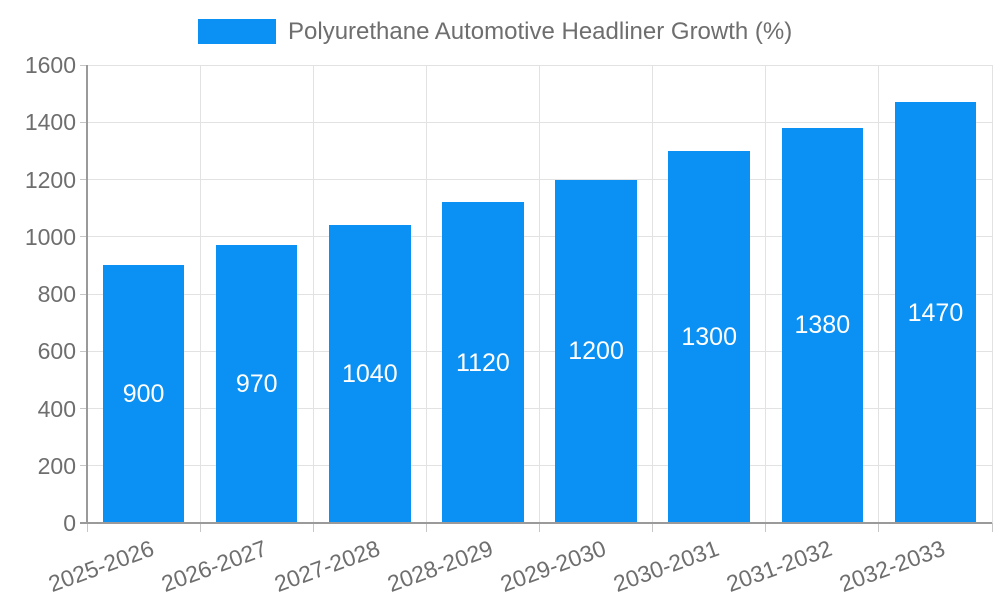  I want to click on x-axis-label: 2027-2028, so click(327, 565).